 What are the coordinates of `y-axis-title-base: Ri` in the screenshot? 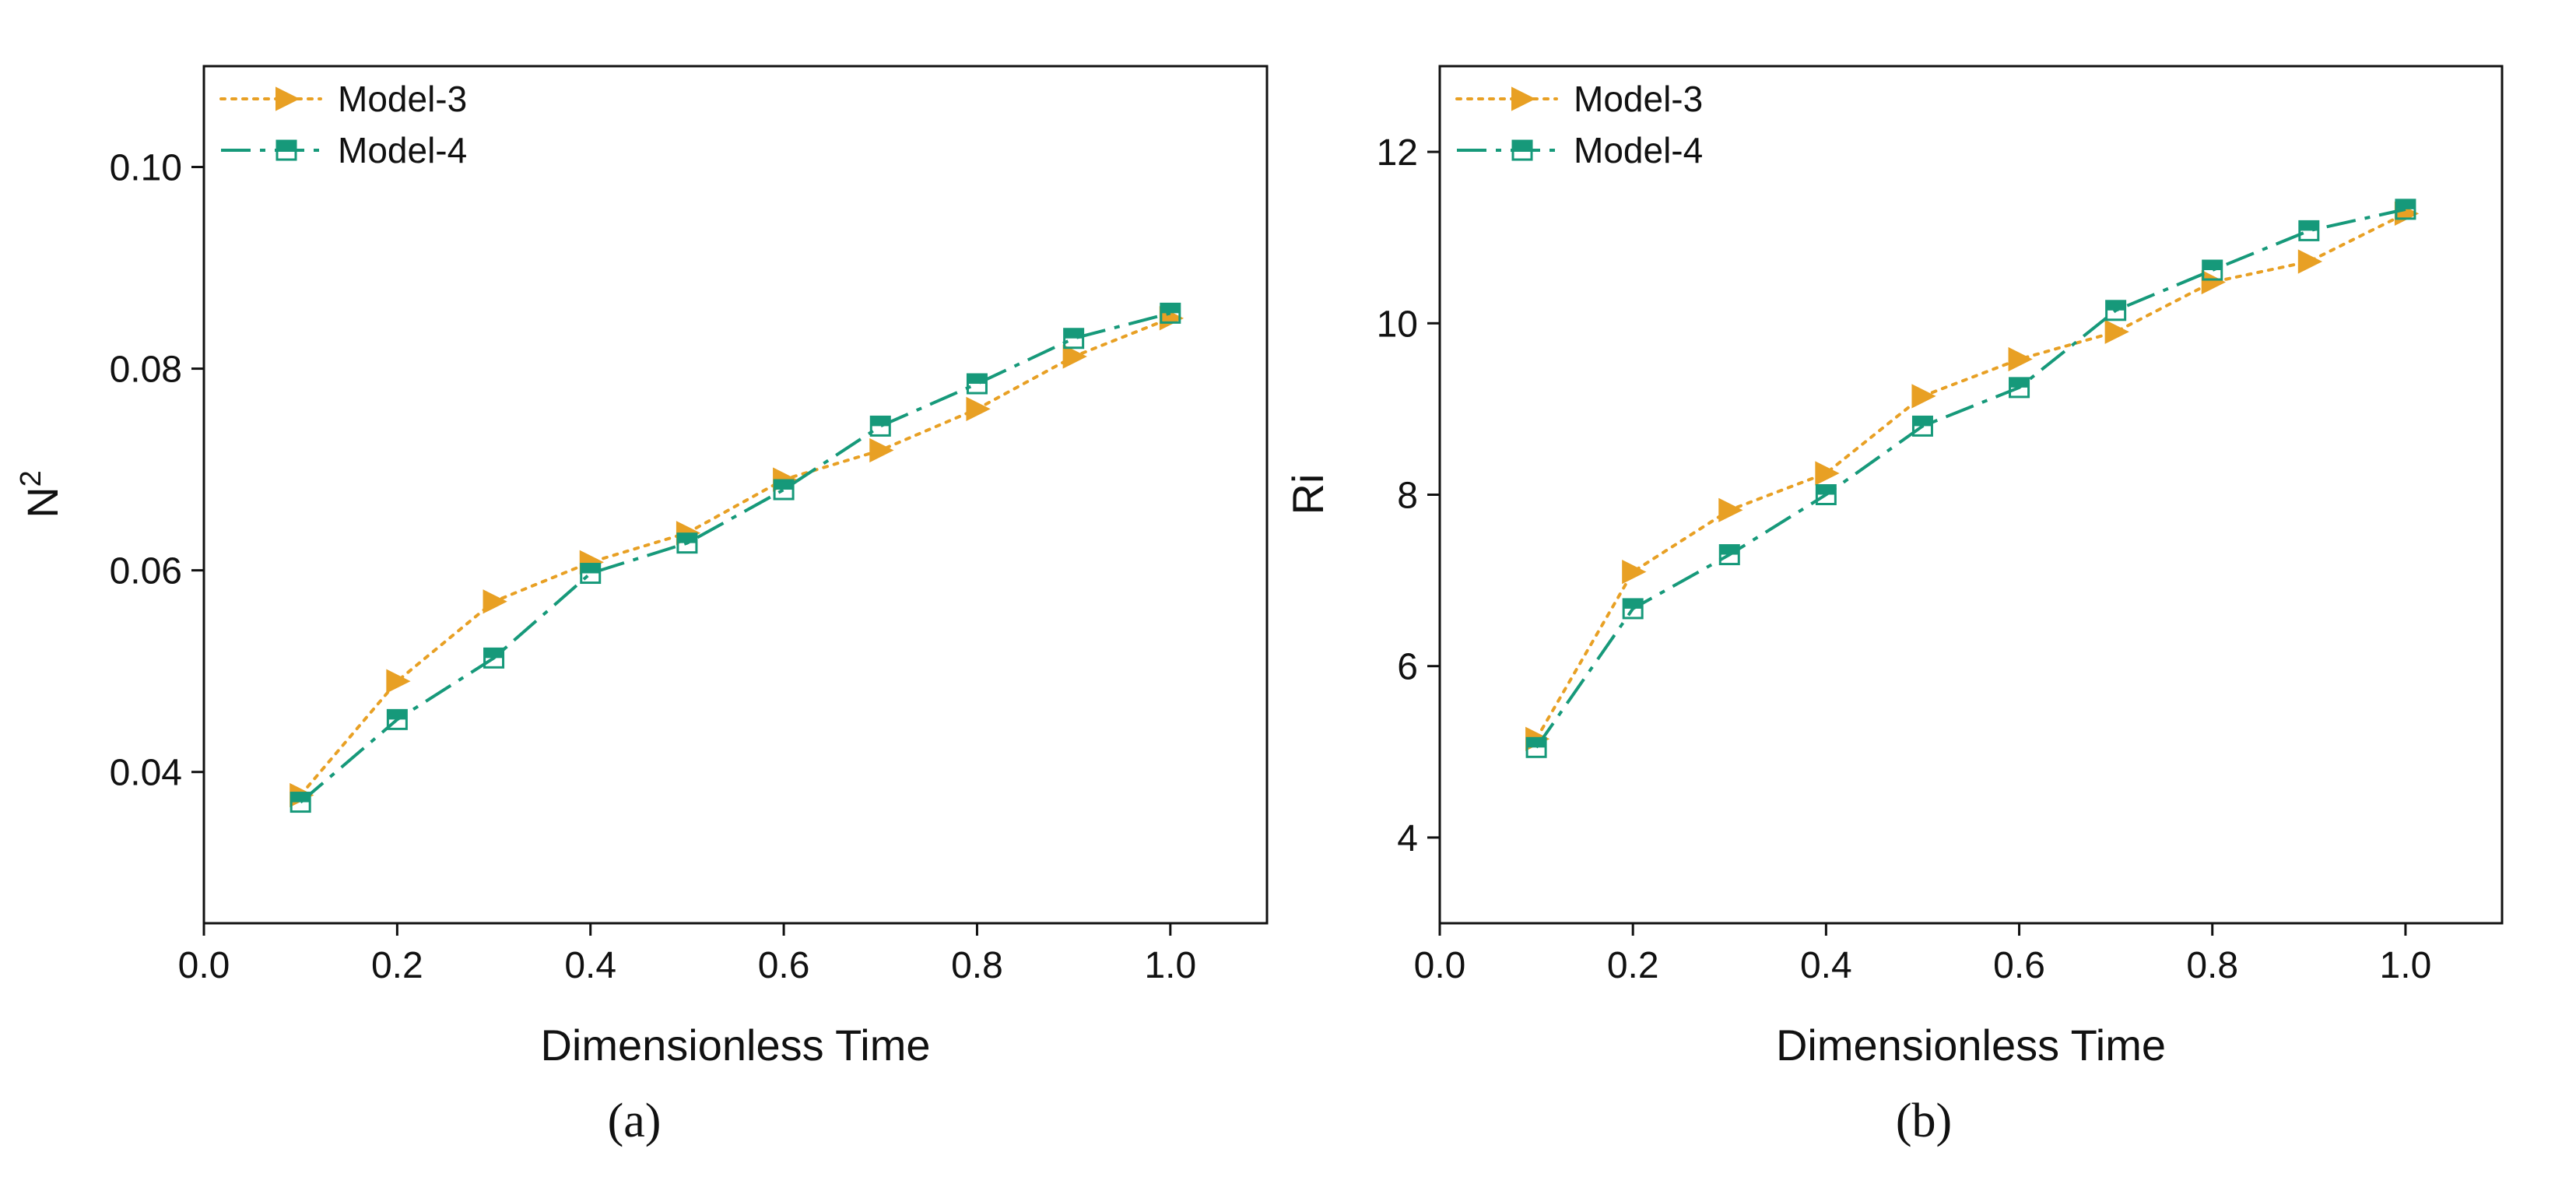 It's located at (1307, 494).